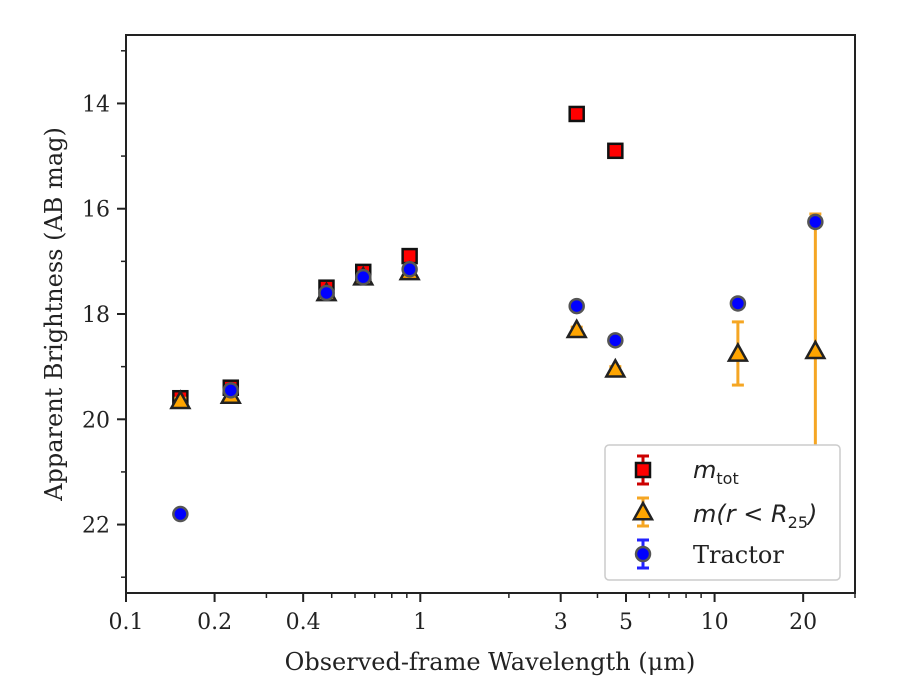 This screenshot has height=700, width=900. I want to click on y-tick-label: 20, so click(96, 420).